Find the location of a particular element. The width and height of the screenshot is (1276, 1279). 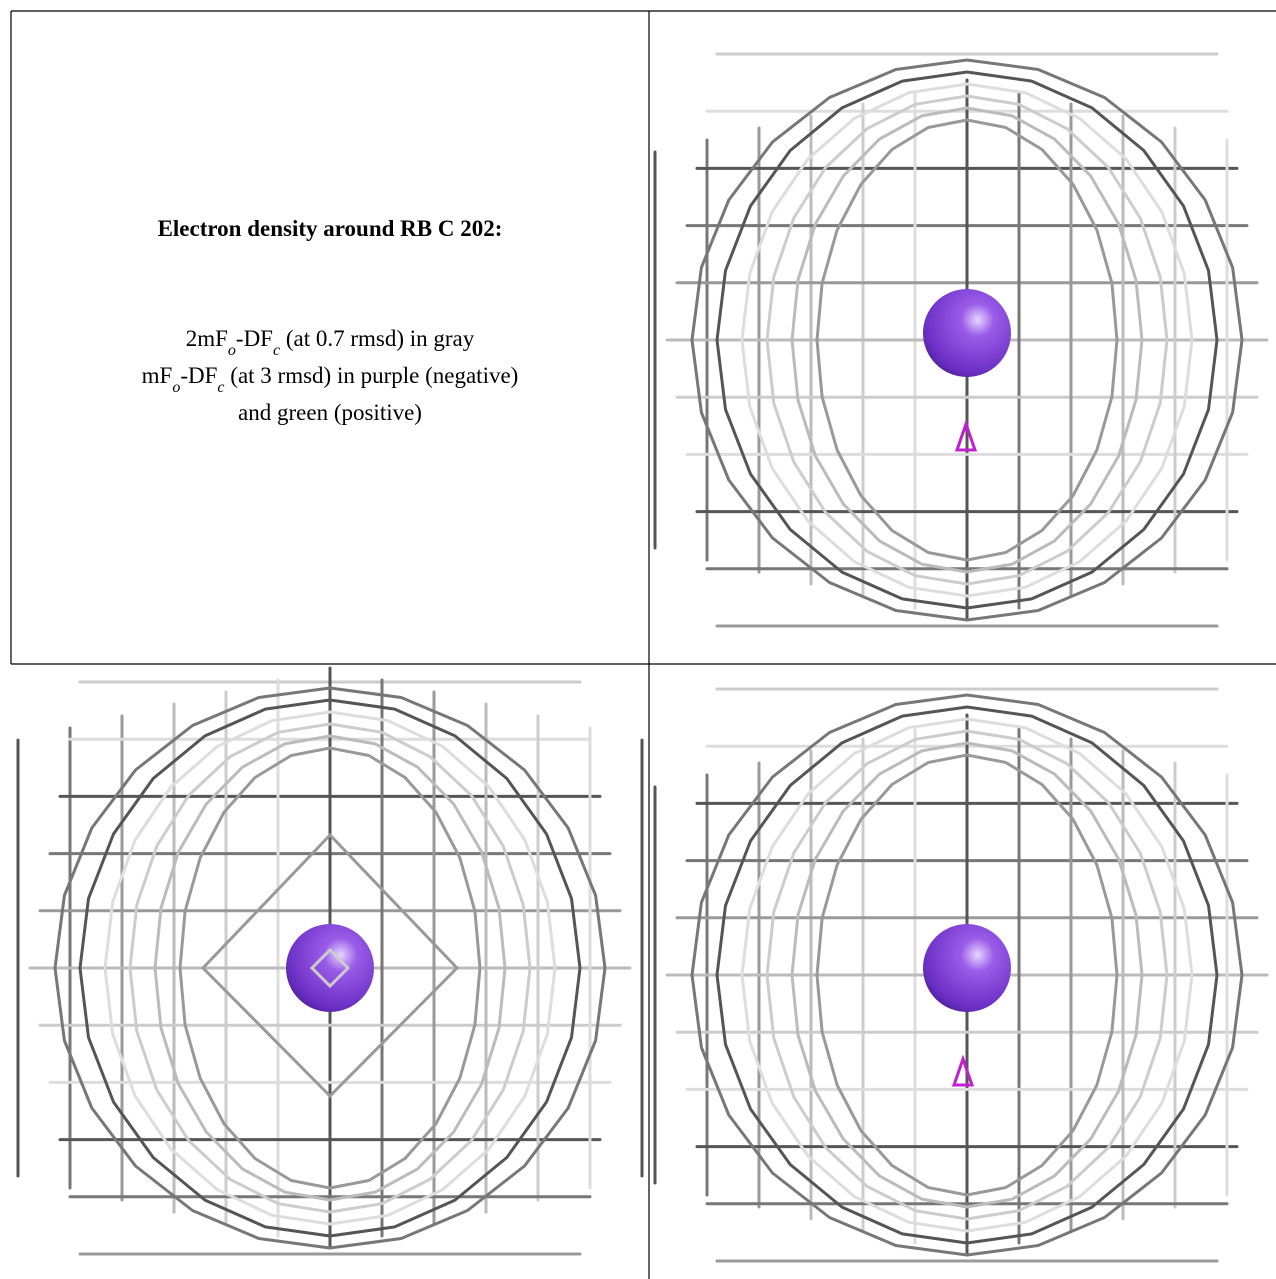

legend-segment: and green (positive) is located at coordinates (330, 412).